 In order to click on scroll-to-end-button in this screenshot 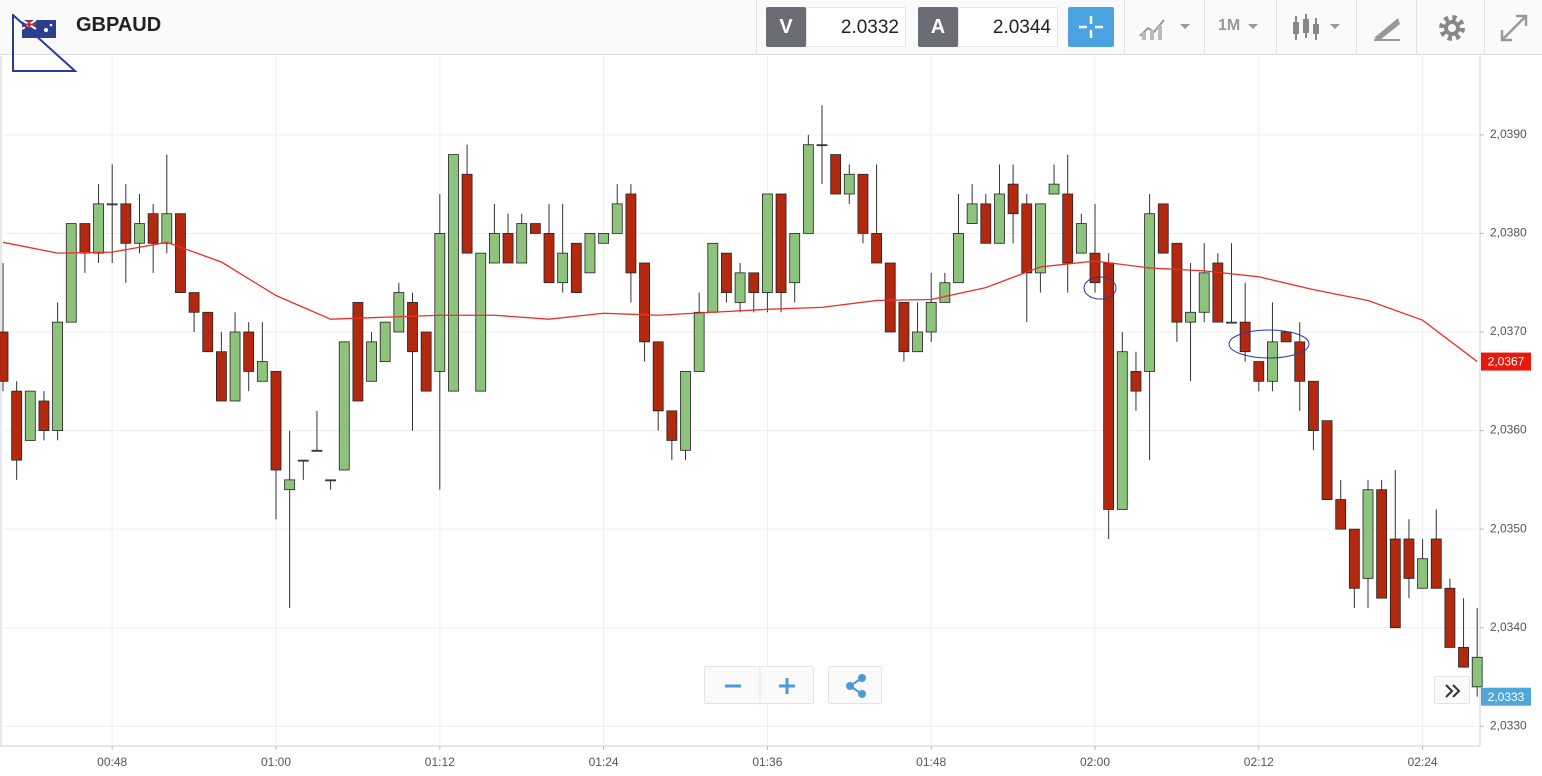, I will do `click(1452, 690)`.